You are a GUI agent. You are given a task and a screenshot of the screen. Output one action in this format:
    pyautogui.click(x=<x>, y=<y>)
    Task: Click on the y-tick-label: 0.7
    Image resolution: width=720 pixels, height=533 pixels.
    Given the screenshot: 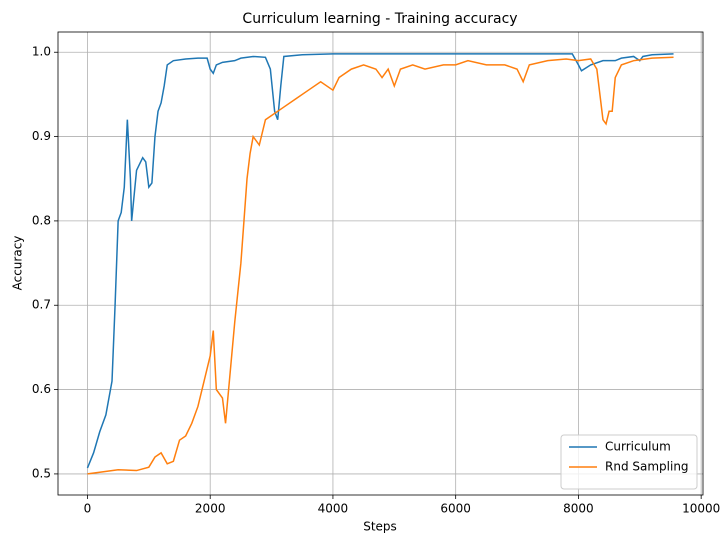 What is the action you would take?
    pyautogui.click(x=41, y=305)
    